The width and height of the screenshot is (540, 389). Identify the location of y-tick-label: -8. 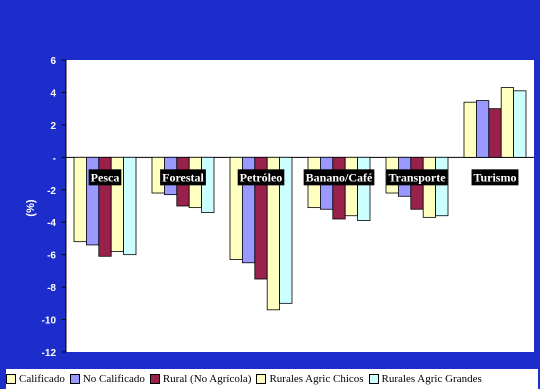
(51, 288).